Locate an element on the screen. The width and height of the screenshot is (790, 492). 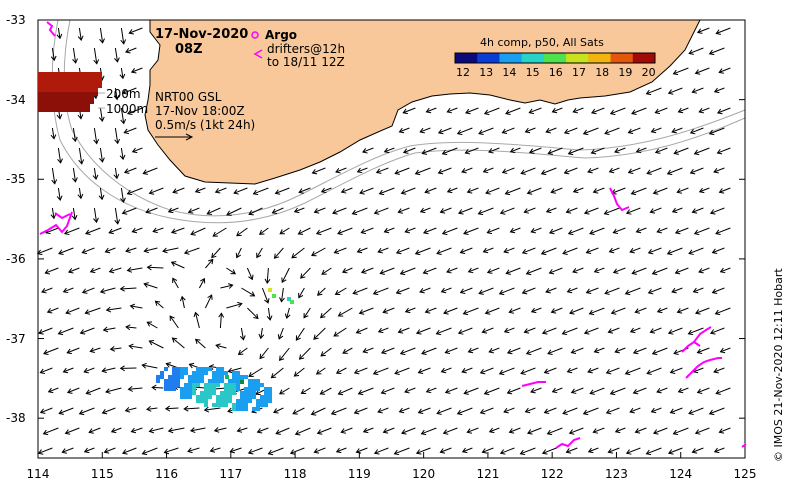
x-tick-label: 116 is located at coordinates (166, 474).